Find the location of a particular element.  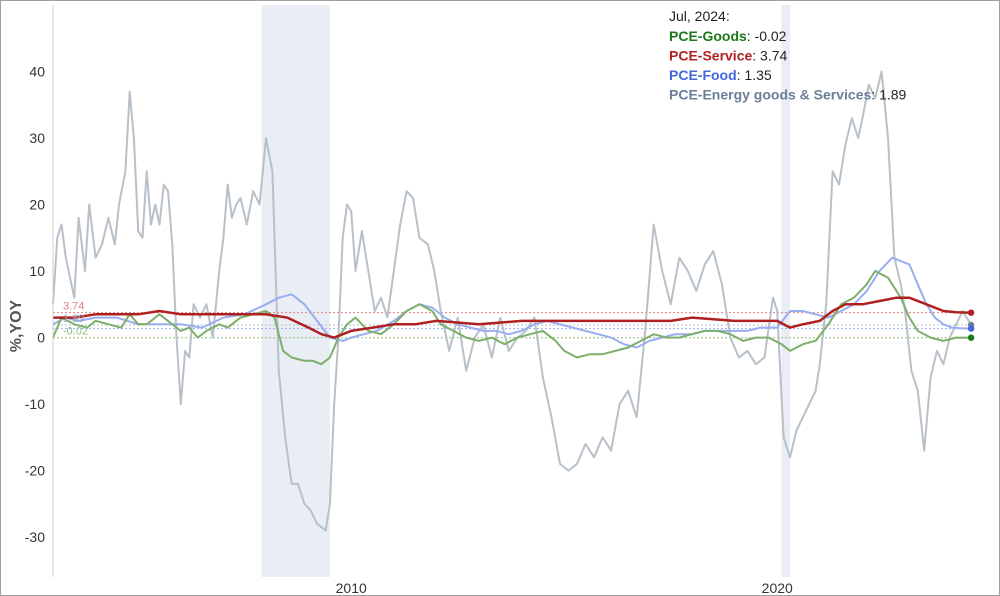

x-tick-label: 2010 is located at coordinates (351, 587).